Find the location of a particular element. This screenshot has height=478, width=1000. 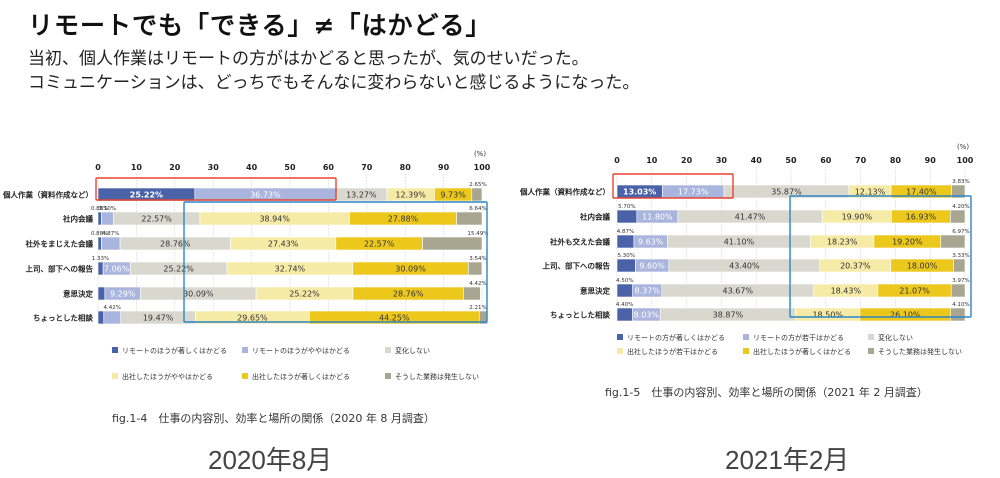

data-label: 18.43% is located at coordinates (846, 291).